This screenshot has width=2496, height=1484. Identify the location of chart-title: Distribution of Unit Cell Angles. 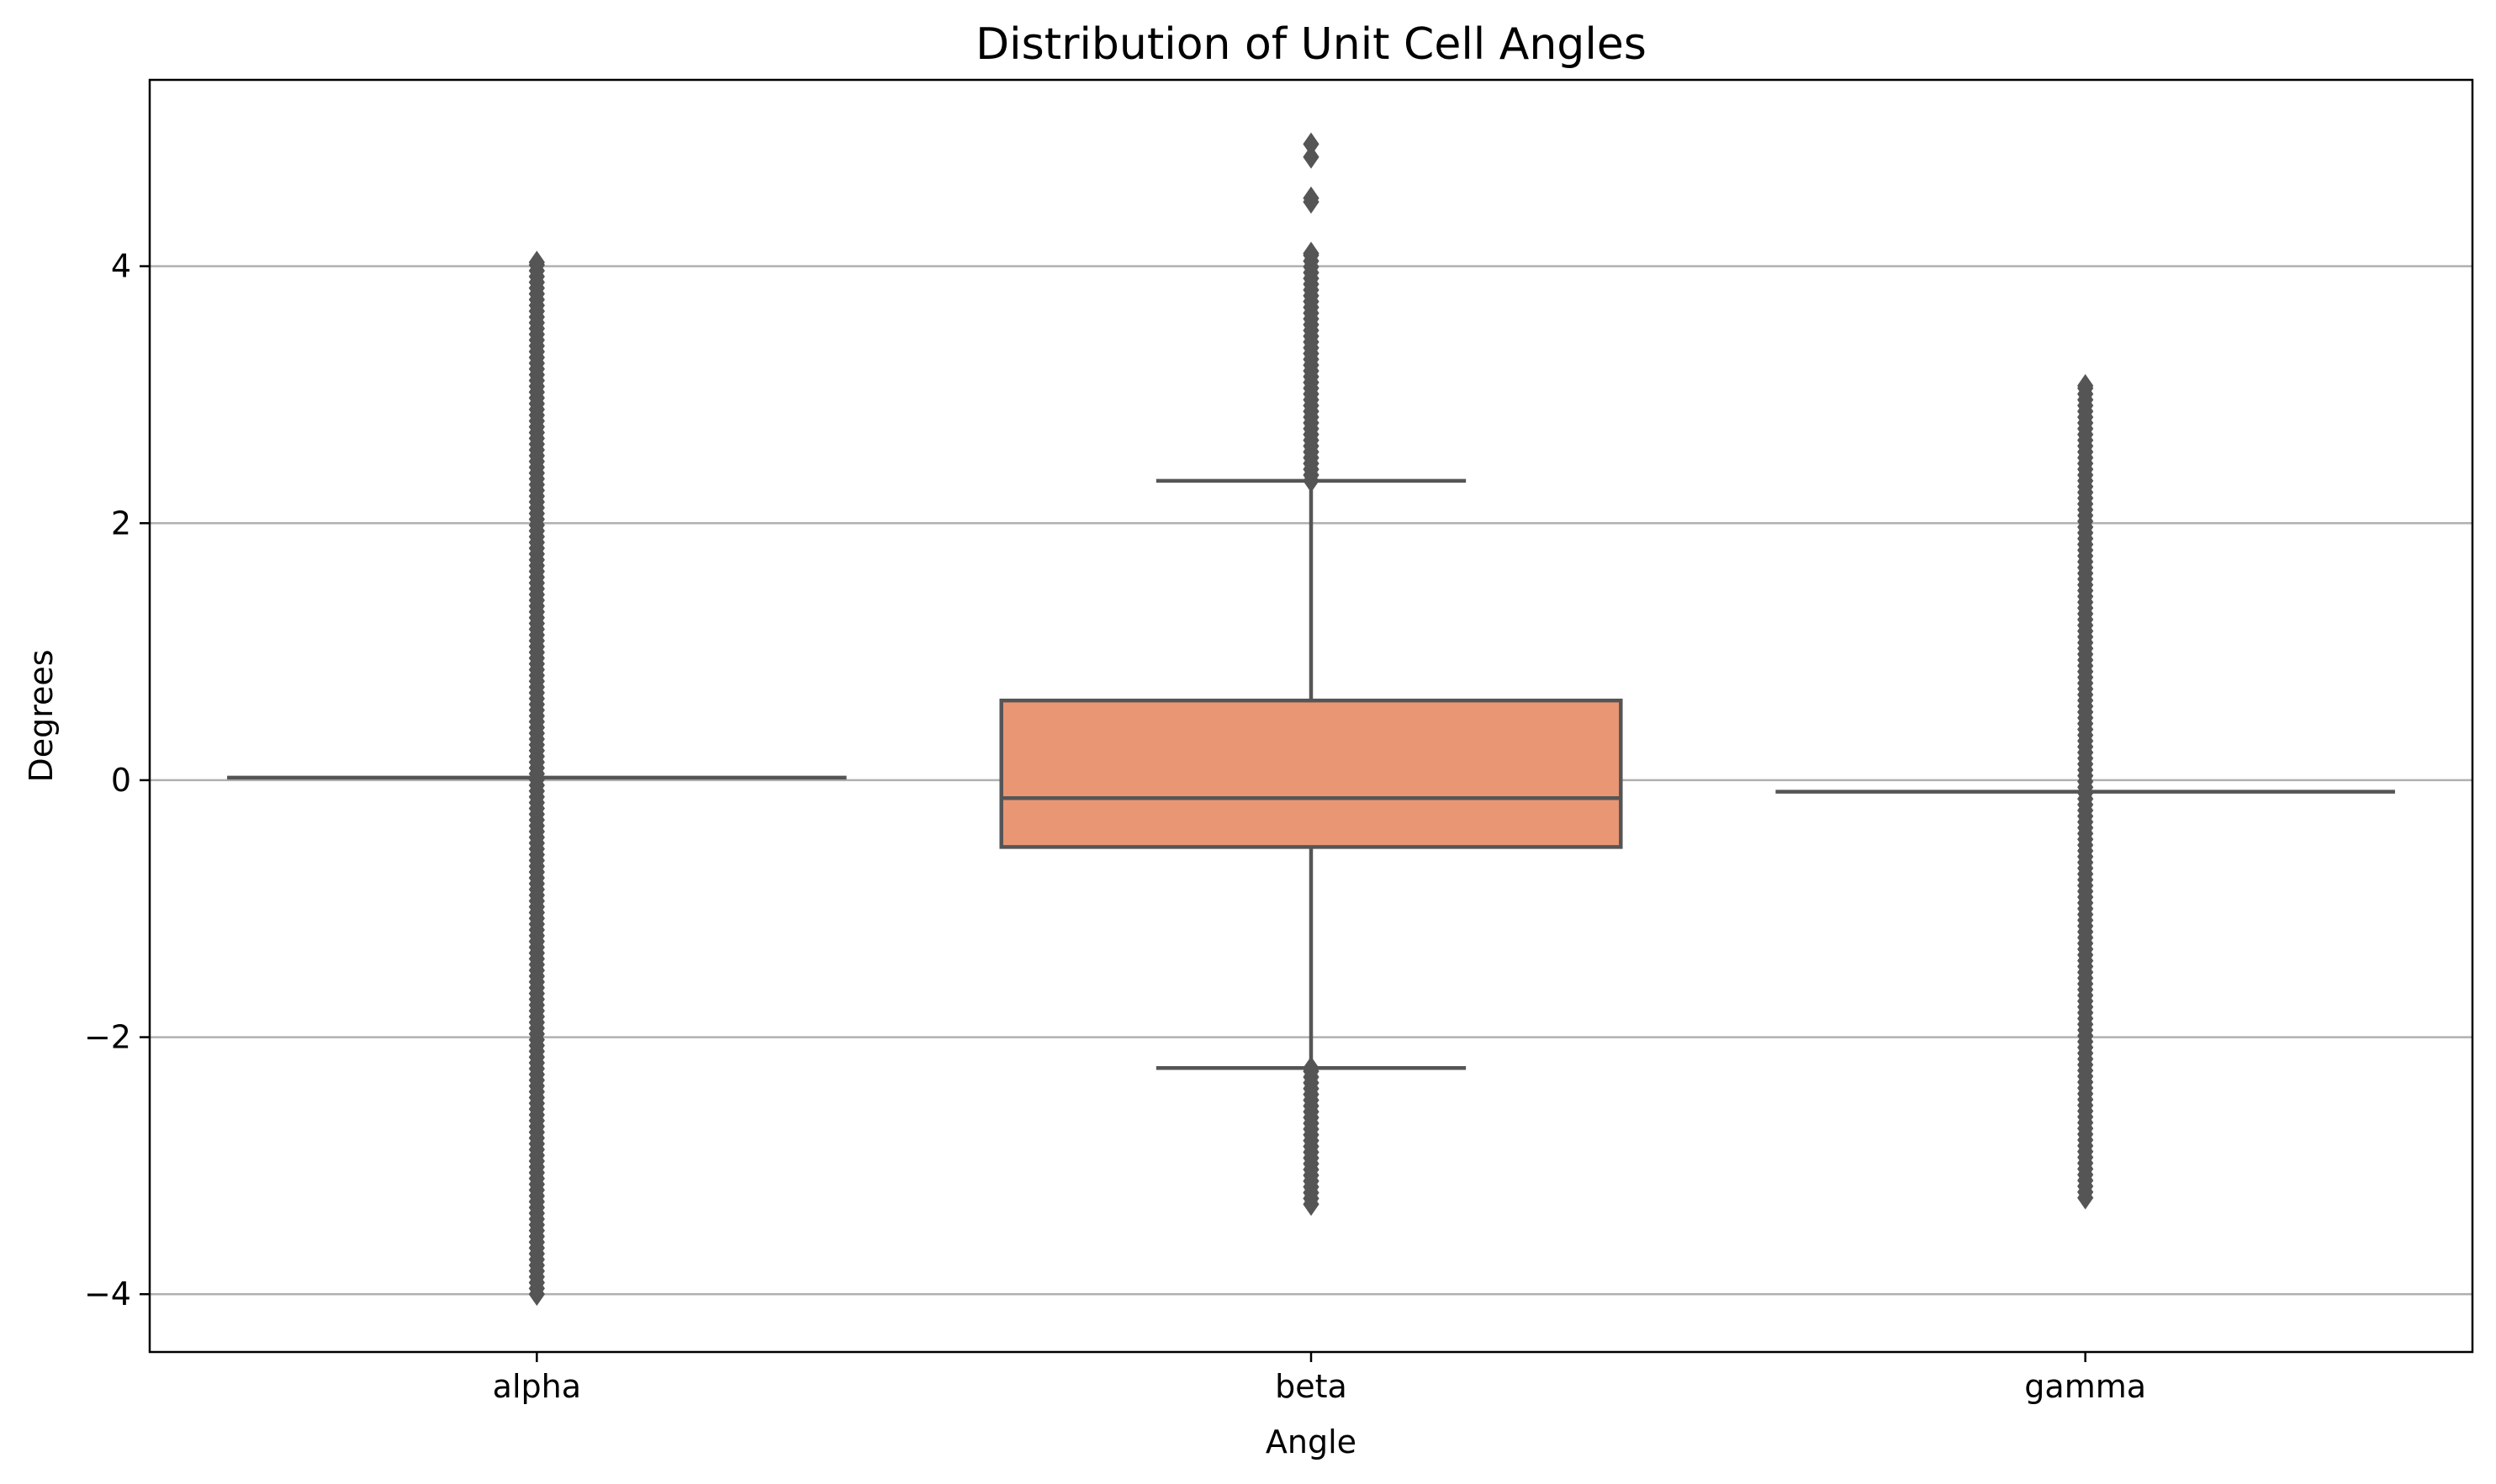
(1311, 44).